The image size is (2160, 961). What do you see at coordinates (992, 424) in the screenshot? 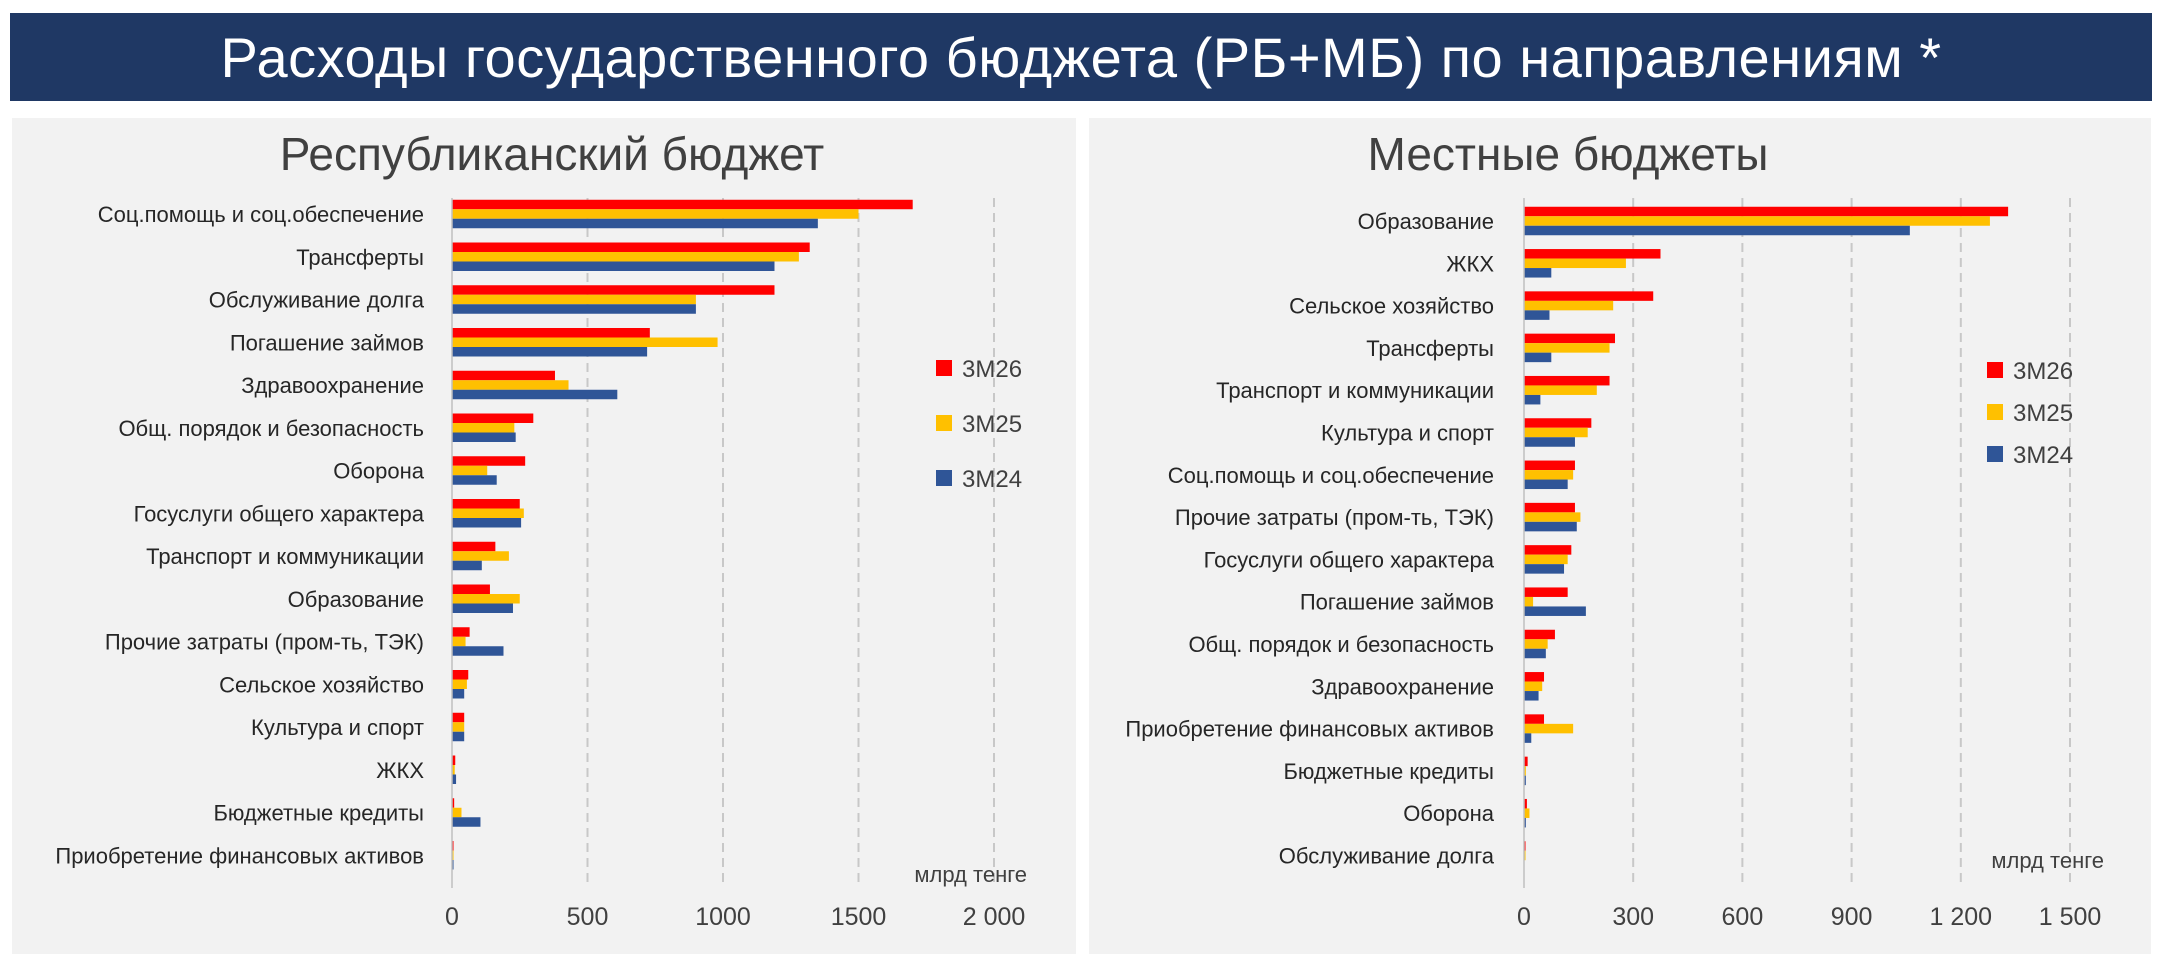
I see `legend-label: 3М25` at bounding box center [992, 424].